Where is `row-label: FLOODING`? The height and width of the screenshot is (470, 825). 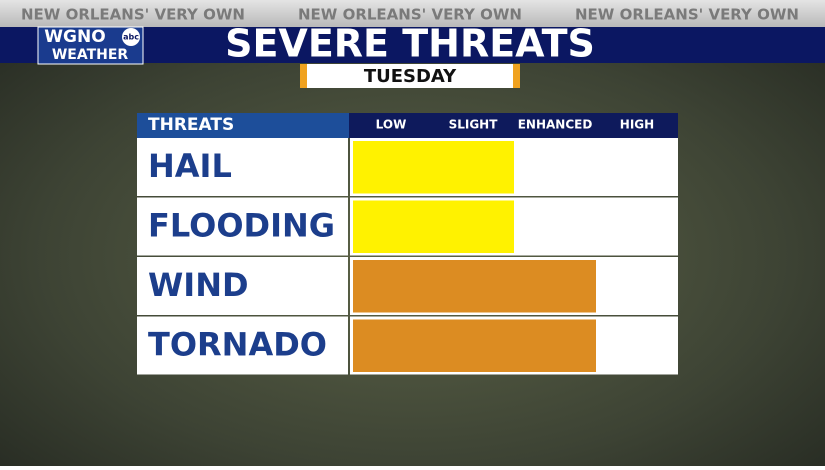
row-label: FLOODING is located at coordinates (241, 225).